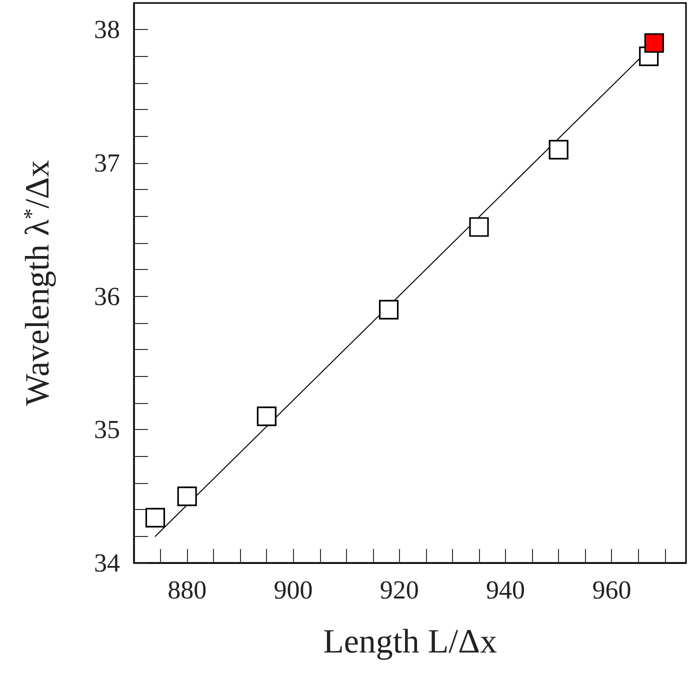 The height and width of the screenshot is (675, 688). What do you see at coordinates (612, 590) in the screenshot?
I see `x-tick-label: 960` at bounding box center [612, 590].